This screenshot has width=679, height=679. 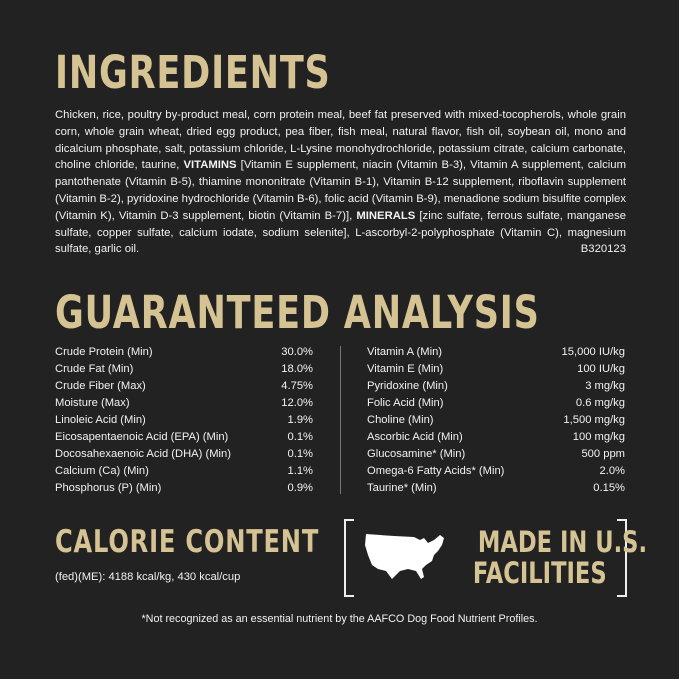 I want to click on nutrient-name: Calcium (Ca) (Min), so click(x=102, y=471).